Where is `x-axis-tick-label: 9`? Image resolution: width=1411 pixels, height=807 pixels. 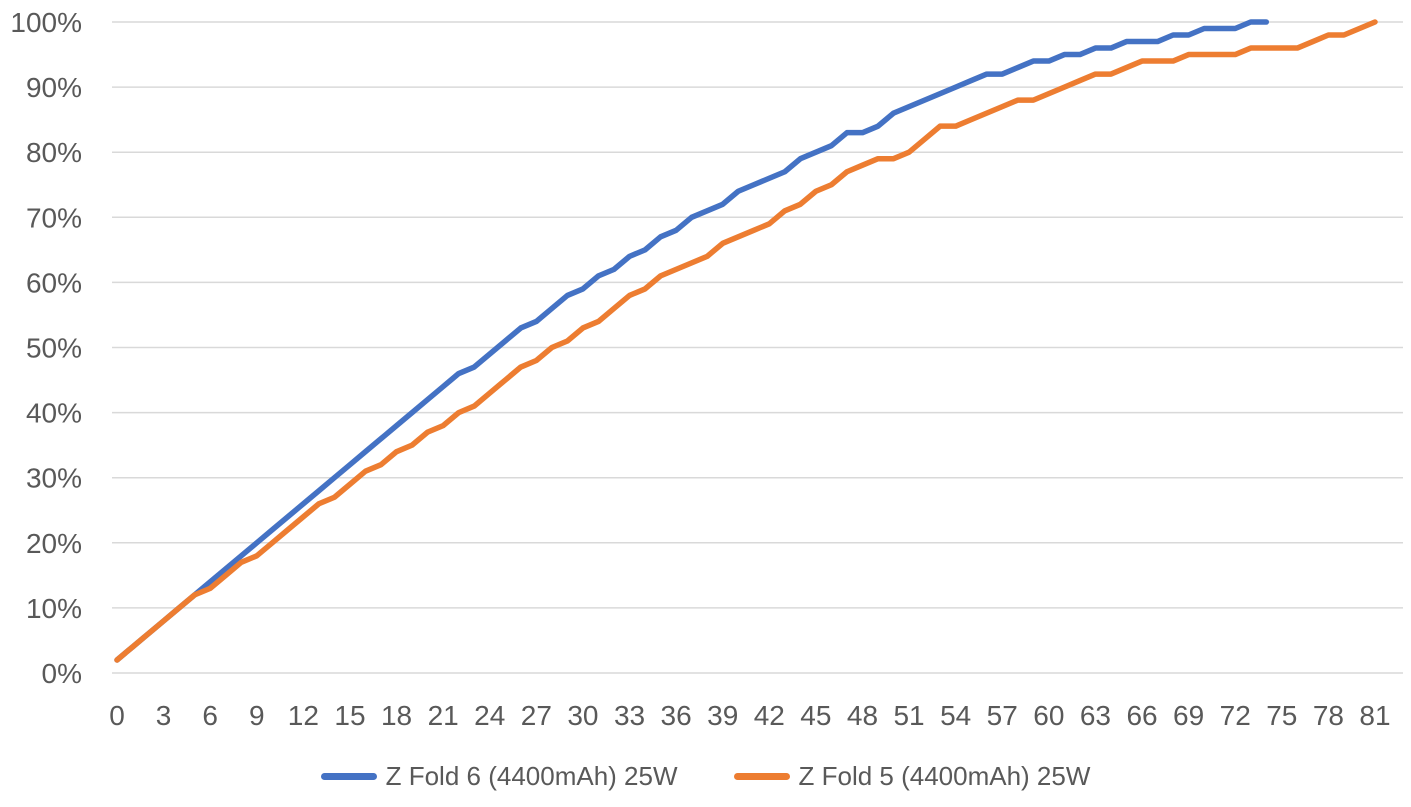 x-axis-tick-label: 9 is located at coordinates (257, 715).